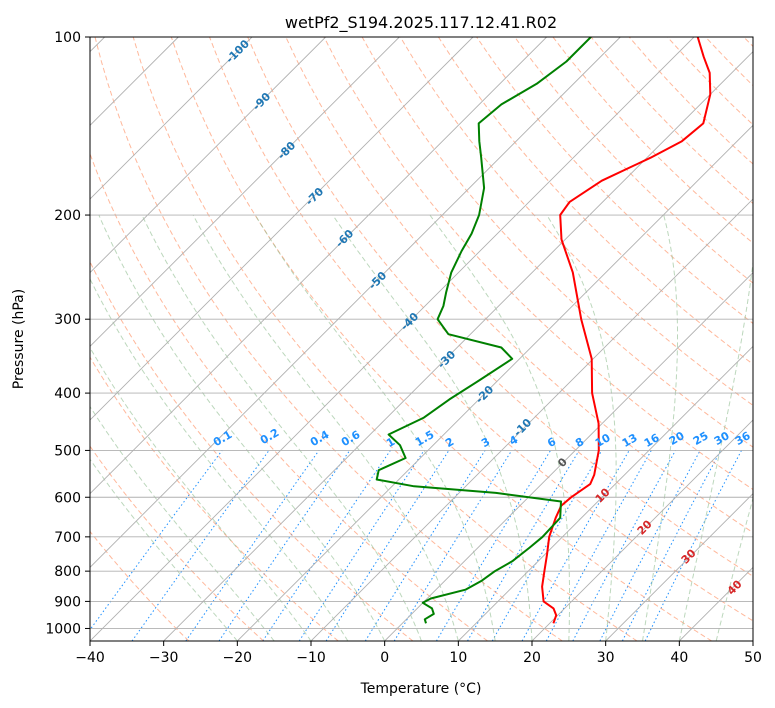  Describe the element at coordinates (701, 438) in the screenshot. I see `mixing-ratio-label: 25` at that location.